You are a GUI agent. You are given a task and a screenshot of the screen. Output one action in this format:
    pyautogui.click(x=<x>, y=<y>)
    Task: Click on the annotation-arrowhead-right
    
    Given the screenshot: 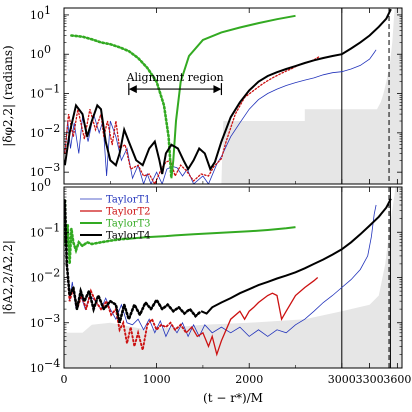 What is the action you would take?
    pyautogui.click(x=217, y=89)
    